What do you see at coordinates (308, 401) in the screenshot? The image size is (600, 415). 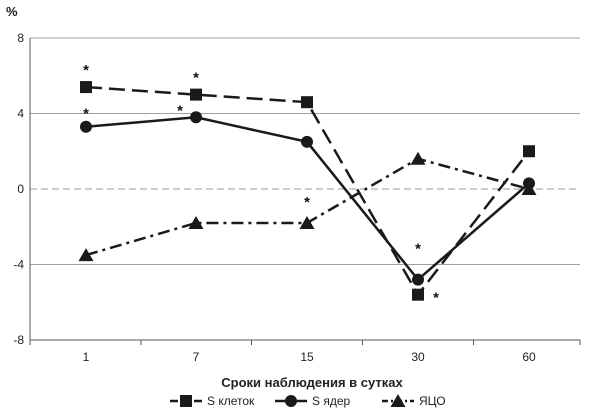 I see `legend: S клеток S ядер ЯЦО` at bounding box center [308, 401].